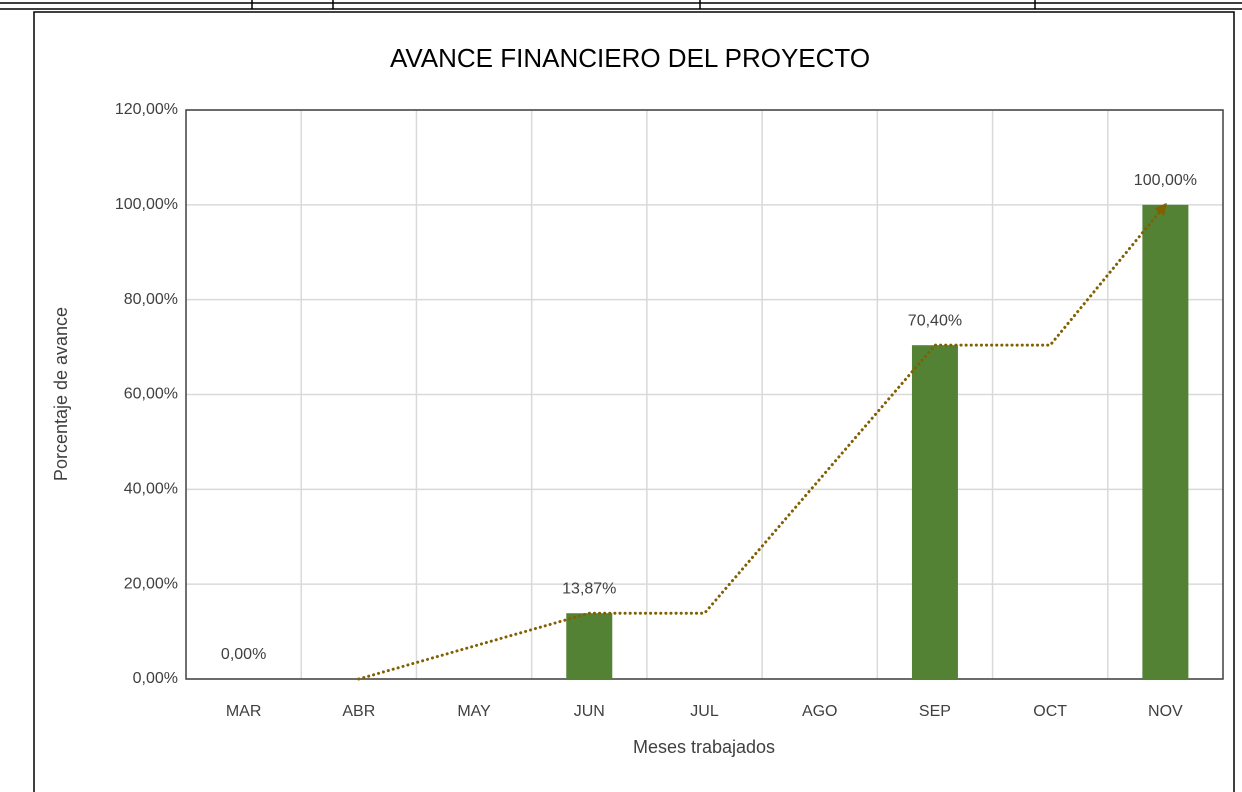 The height and width of the screenshot is (792, 1242). Describe the element at coordinates (704, 711) in the screenshot. I see `x-tick-label: JUL` at that location.